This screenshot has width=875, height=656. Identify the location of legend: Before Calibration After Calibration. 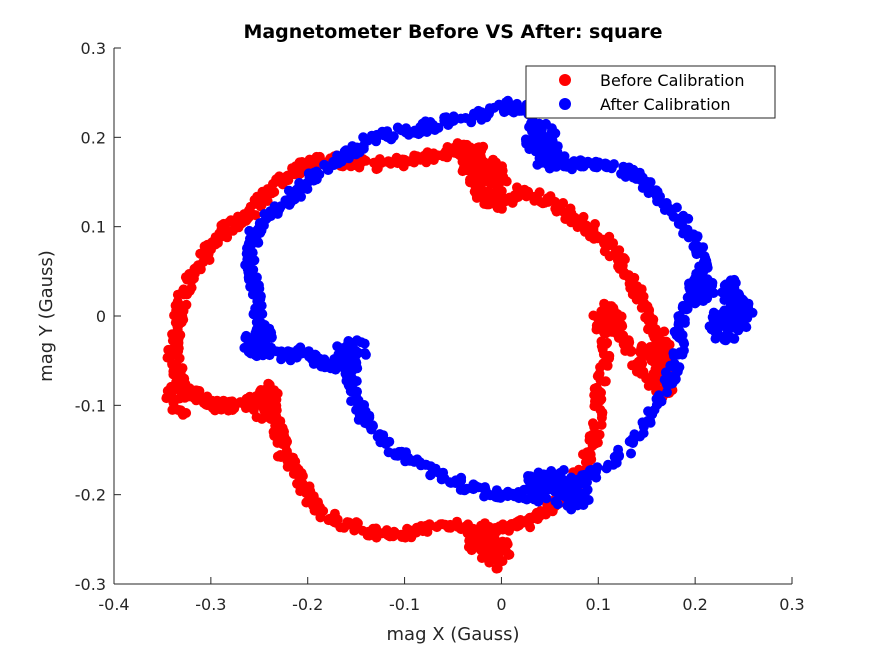
(650, 92).